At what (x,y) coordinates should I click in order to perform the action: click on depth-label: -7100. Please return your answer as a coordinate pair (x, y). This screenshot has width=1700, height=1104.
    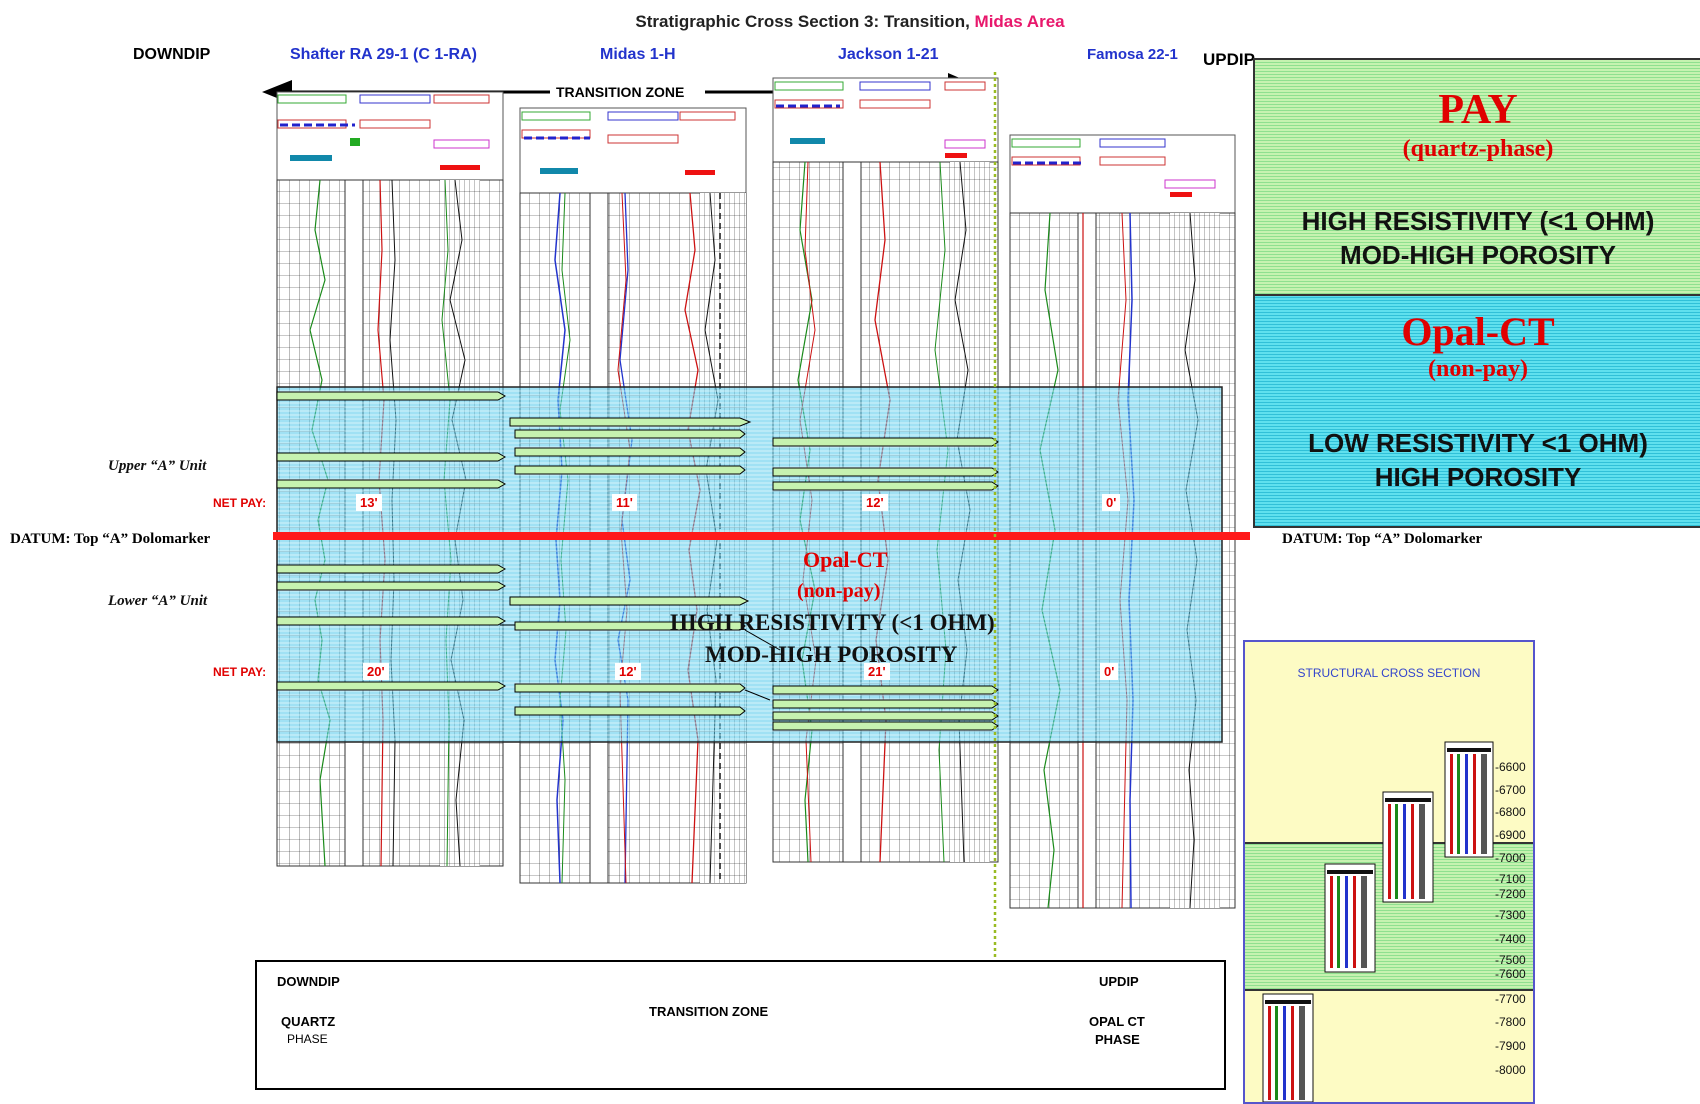
    Looking at the image, I should click on (1510, 879).